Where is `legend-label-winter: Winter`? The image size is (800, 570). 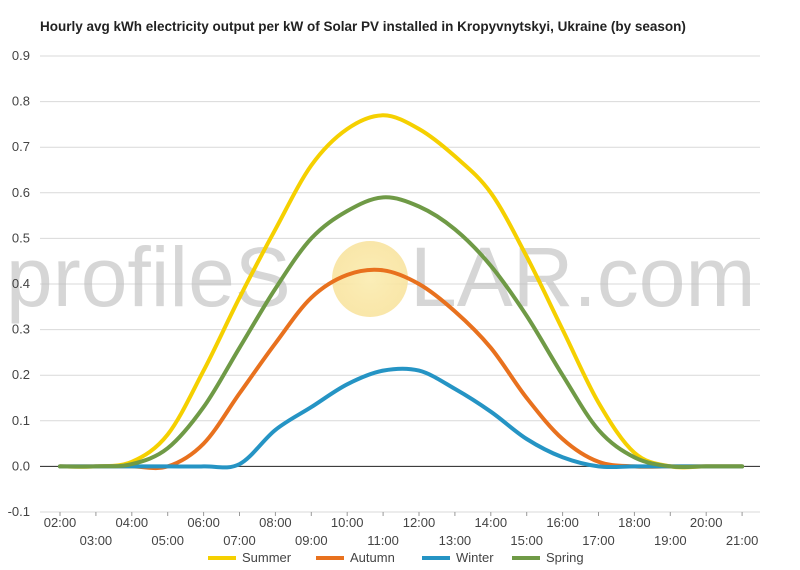 legend-label-winter: Winter is located at coordinates (475, 557).